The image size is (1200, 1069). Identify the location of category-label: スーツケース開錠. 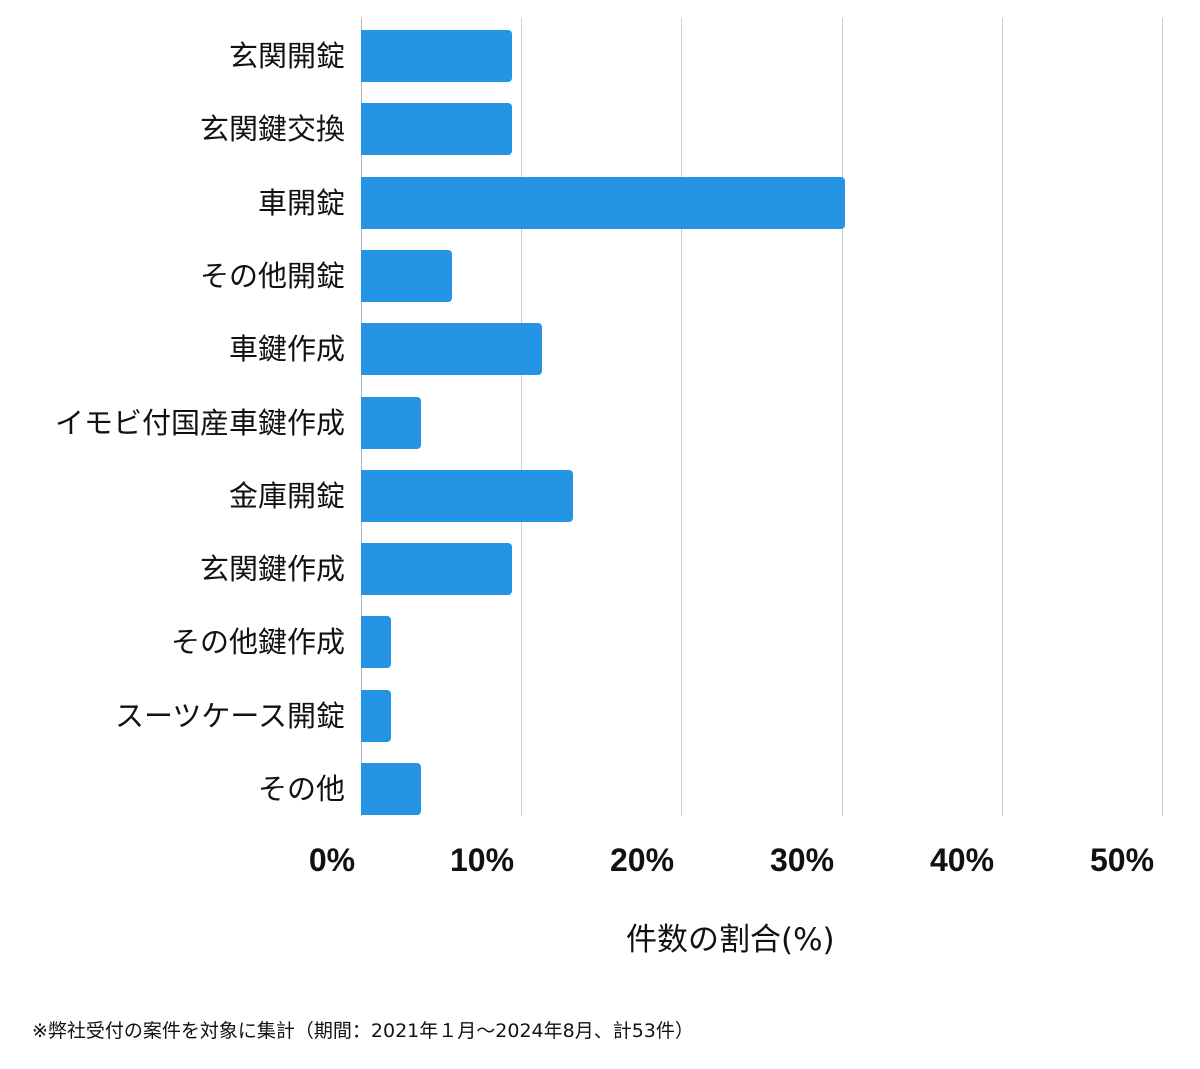
(230, 715).